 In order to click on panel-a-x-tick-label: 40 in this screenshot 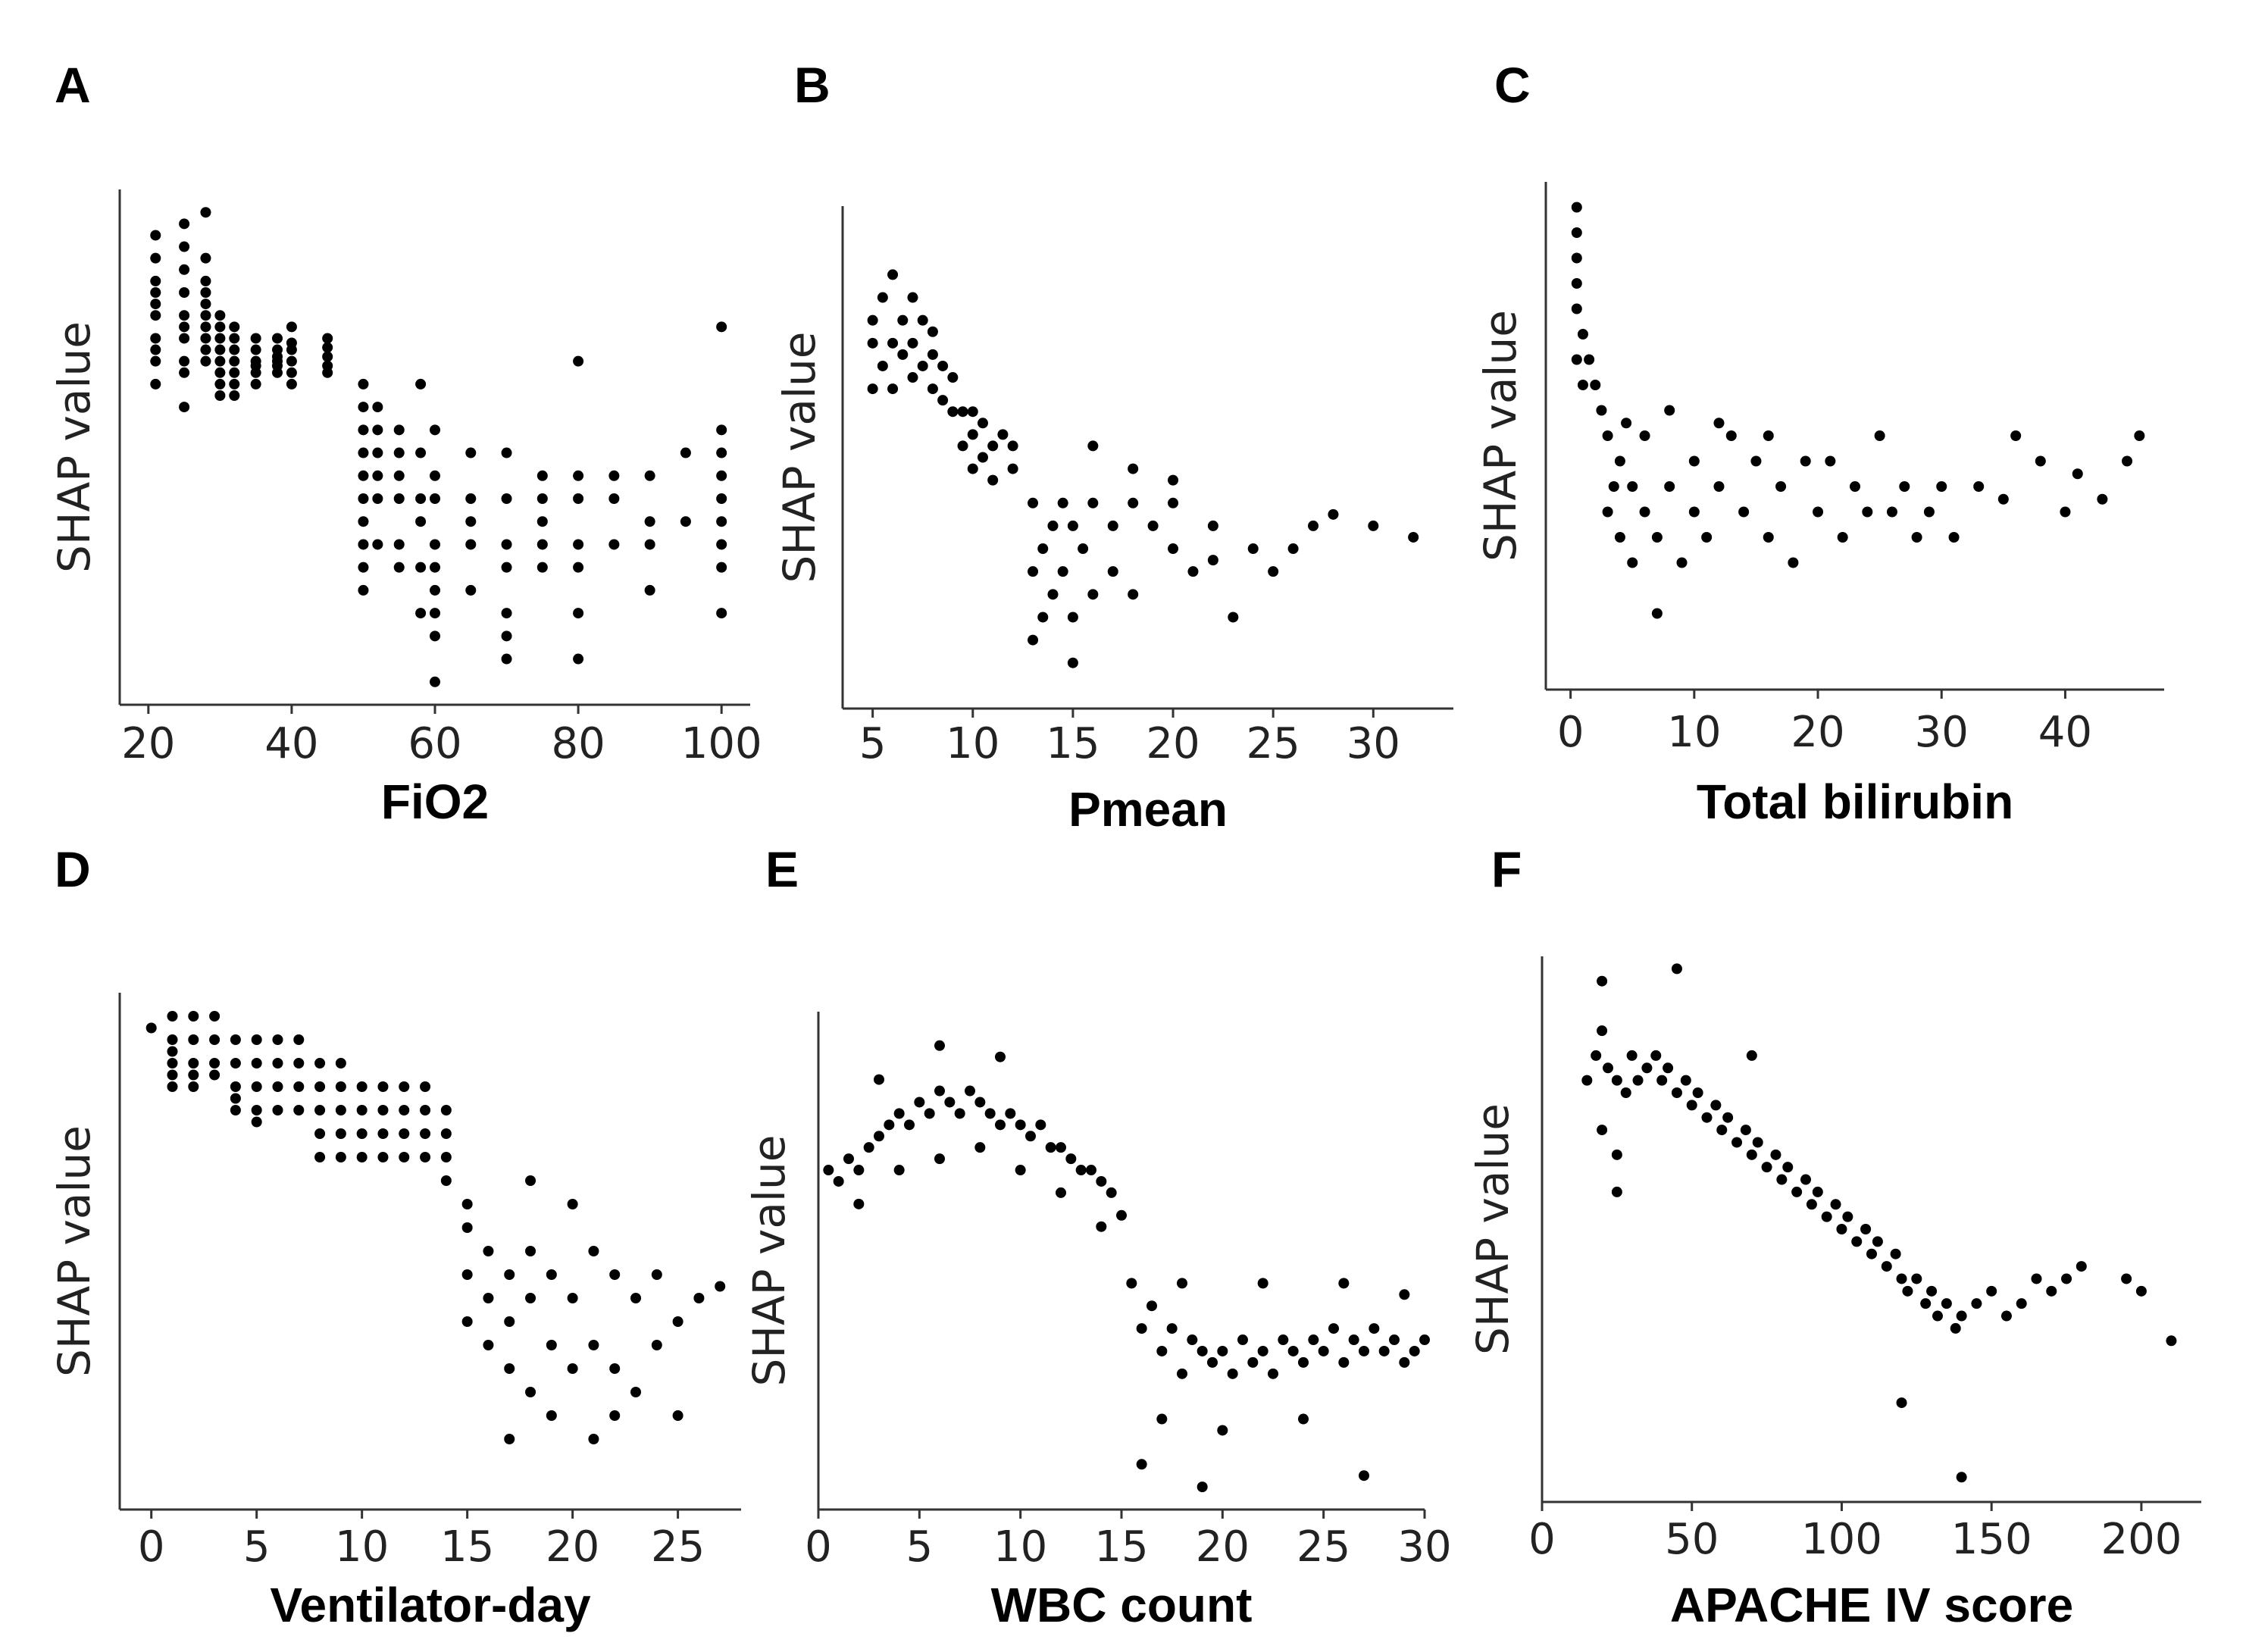, I will do `click(291, 743)`.